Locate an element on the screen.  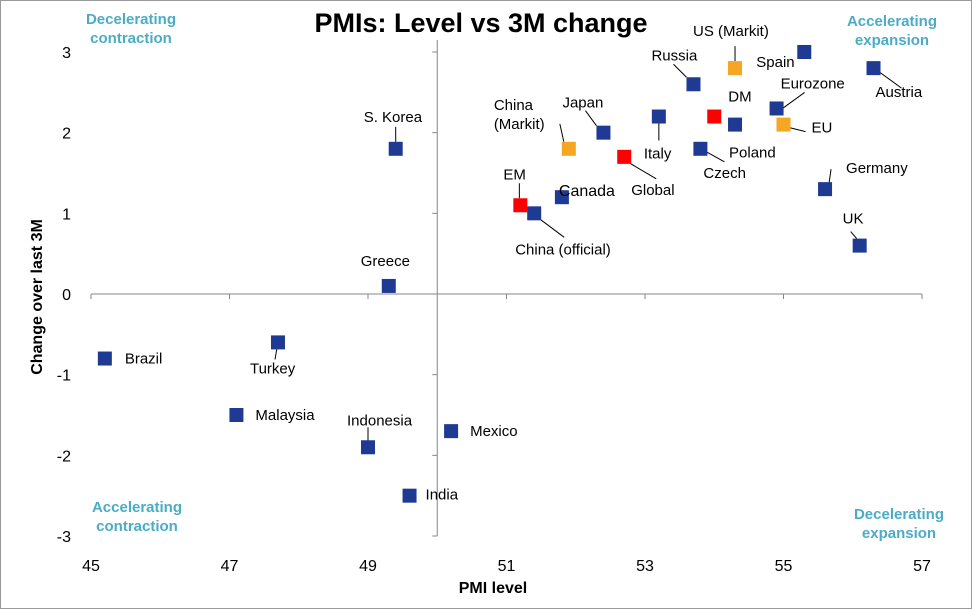
quadrant-label-bottom-left-line2: contraction is located at coordinates (137, 526).